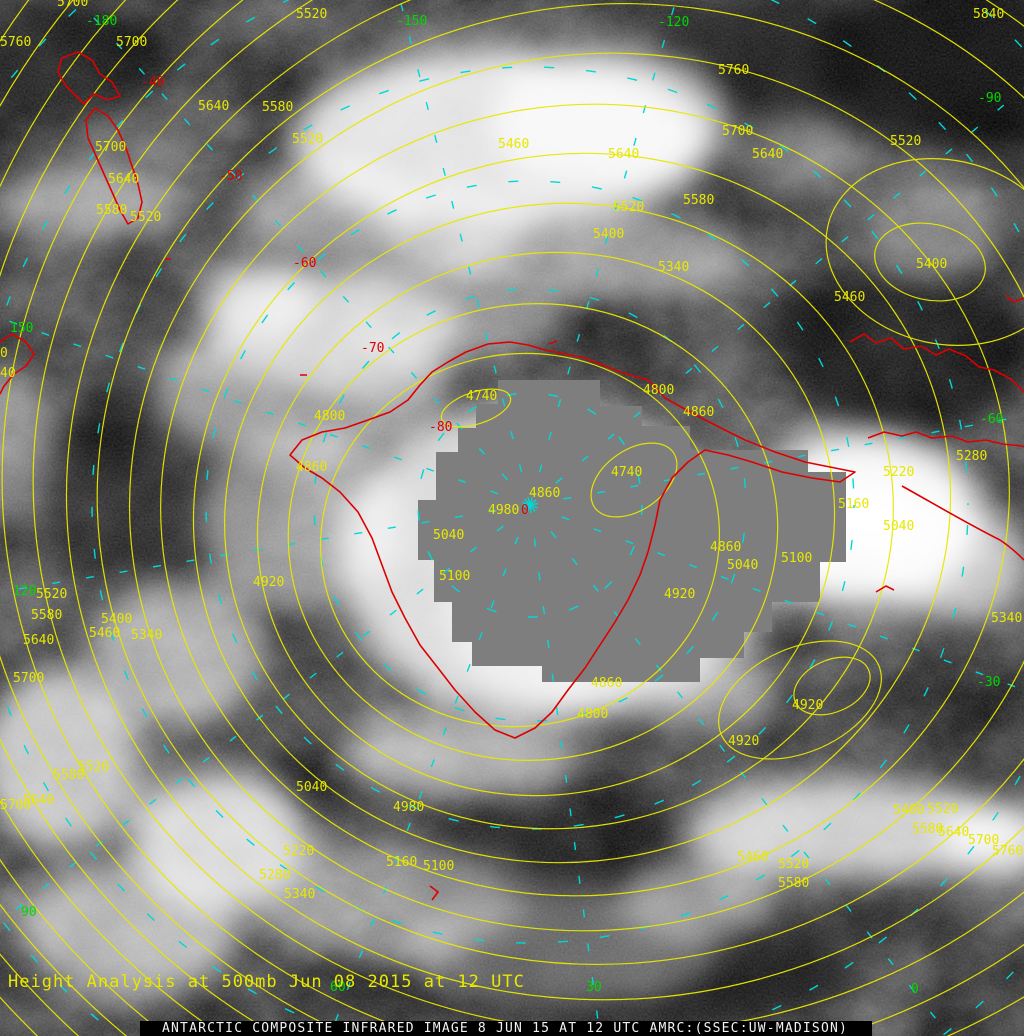 This screenshot has height=1036, width=1024. Describe the element at coordinates (936, 428) in the screenshot. I see `south-america-coastline` at that location.